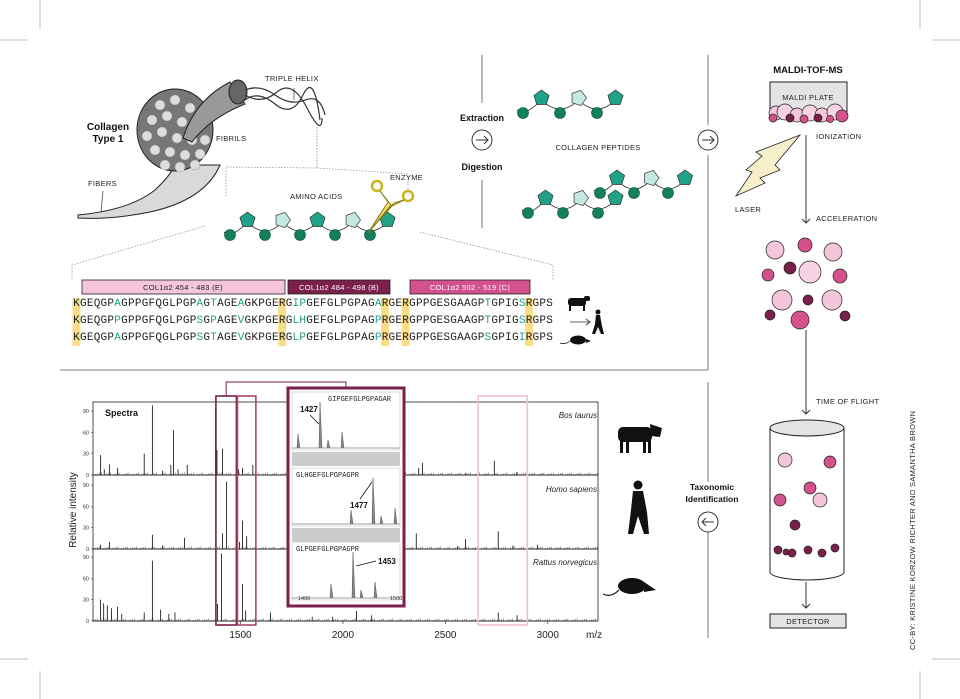 The image size is (960, 699). Describe the element at coordinates (309, 409) in the screenshot. I see `inset-mz-label: 1427` at that location.